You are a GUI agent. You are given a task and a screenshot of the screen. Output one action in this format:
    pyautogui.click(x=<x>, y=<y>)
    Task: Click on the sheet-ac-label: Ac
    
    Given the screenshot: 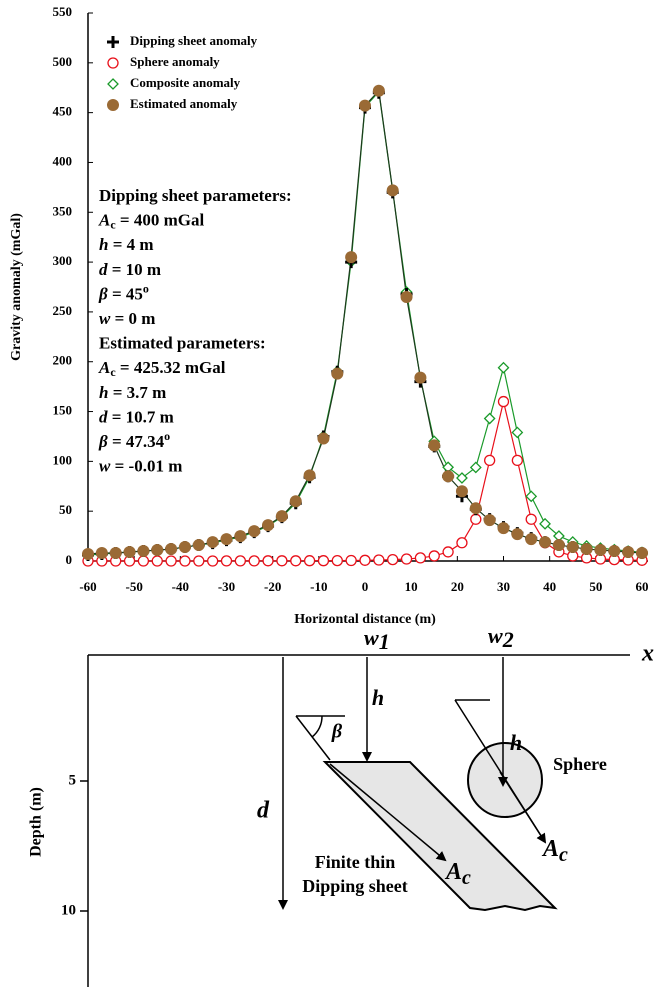 What is the action you would take?
    pyautogui.click(x=457, y=874)
    